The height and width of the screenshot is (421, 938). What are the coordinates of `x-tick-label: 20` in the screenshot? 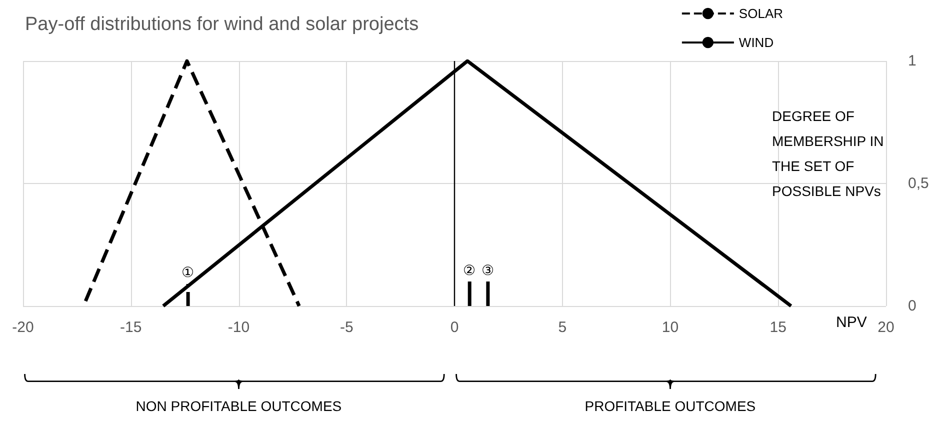 It's located at (886, 327).